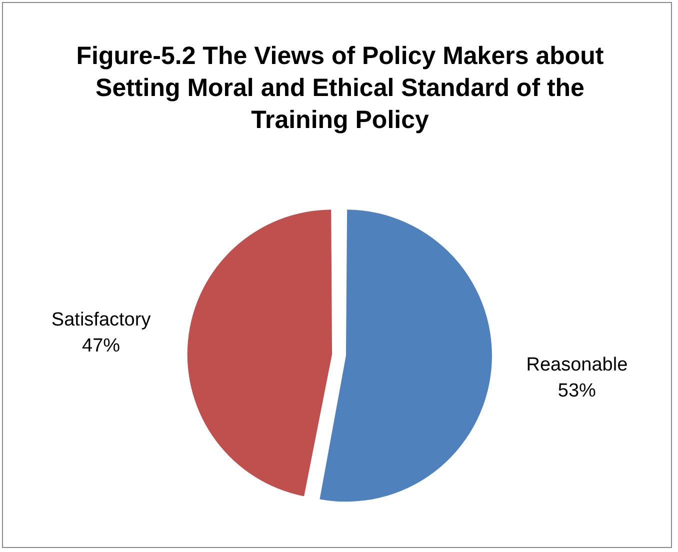 The image size is (678, 552). What do you see at coordinates (101, 320) in the screenshot?
I see `slice-label: Satisfactory` at bounding box center [101, 320].